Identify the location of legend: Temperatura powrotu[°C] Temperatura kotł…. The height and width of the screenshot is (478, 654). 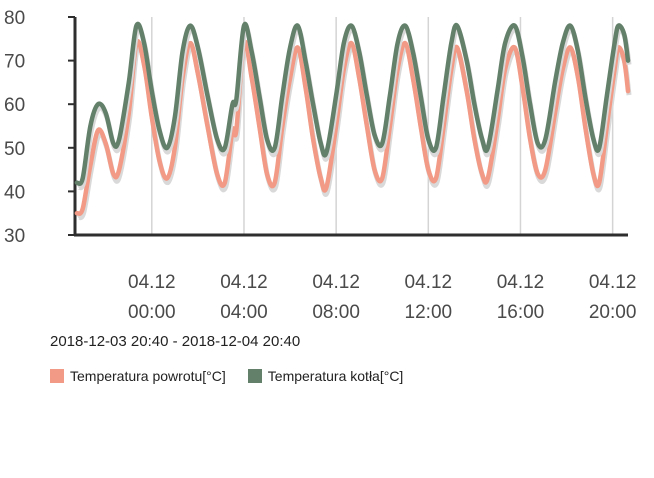
(237, 376).